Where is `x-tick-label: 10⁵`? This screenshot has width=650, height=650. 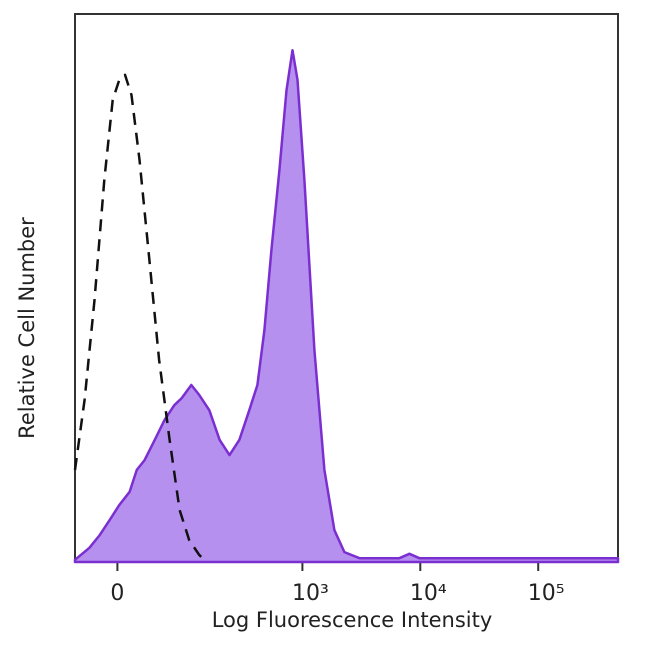
x-tick-label: 10⁵ is located at coordinates (546, 593).